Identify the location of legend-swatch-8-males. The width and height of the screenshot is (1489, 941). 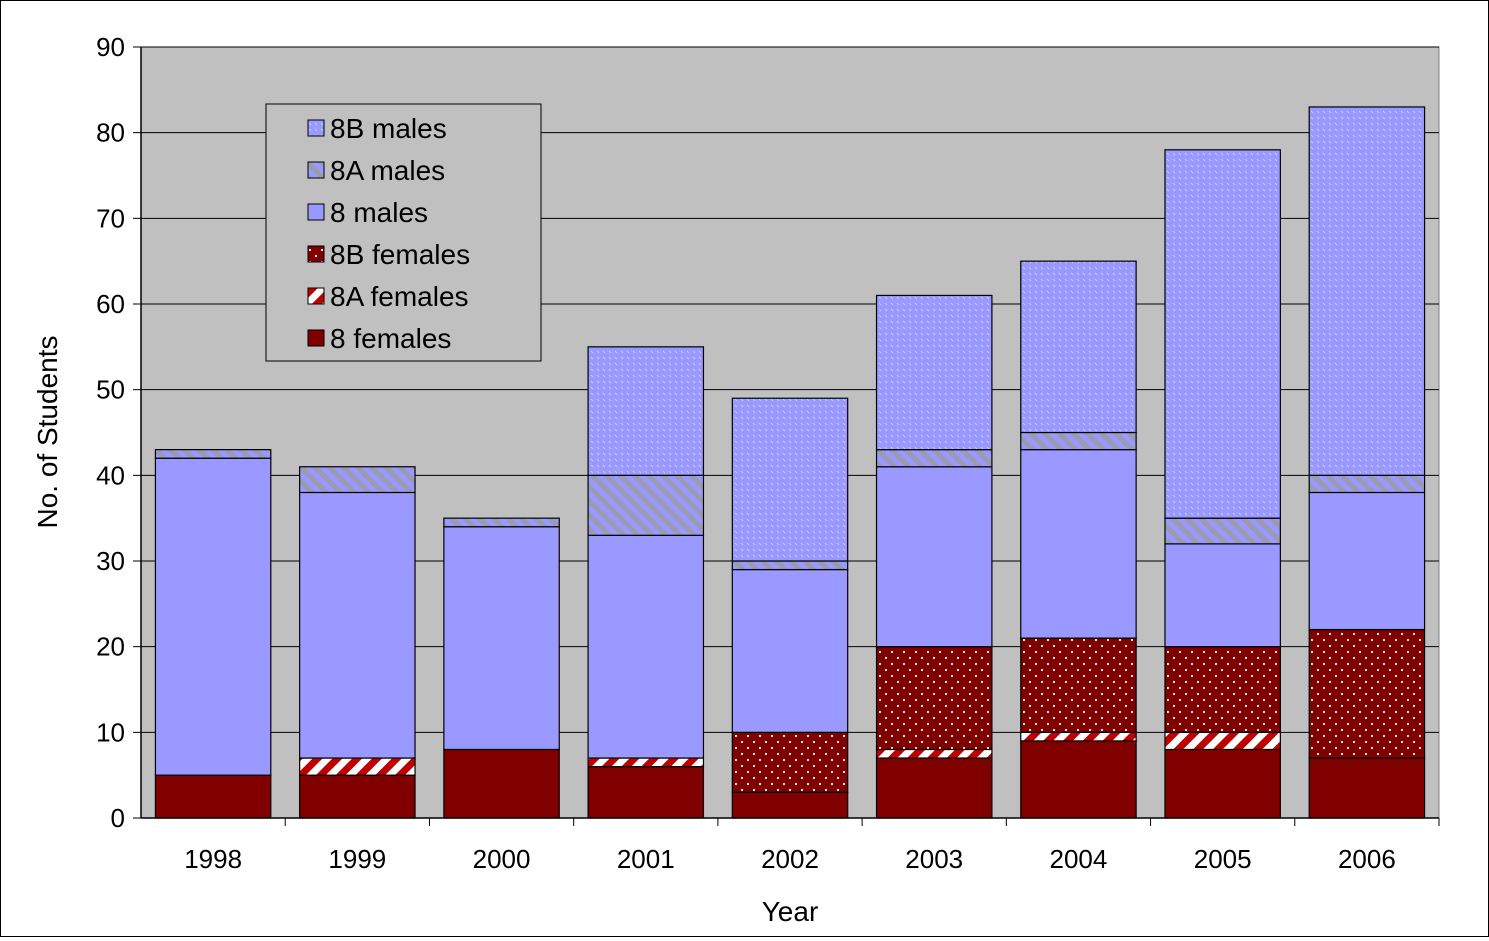
(316, 212).